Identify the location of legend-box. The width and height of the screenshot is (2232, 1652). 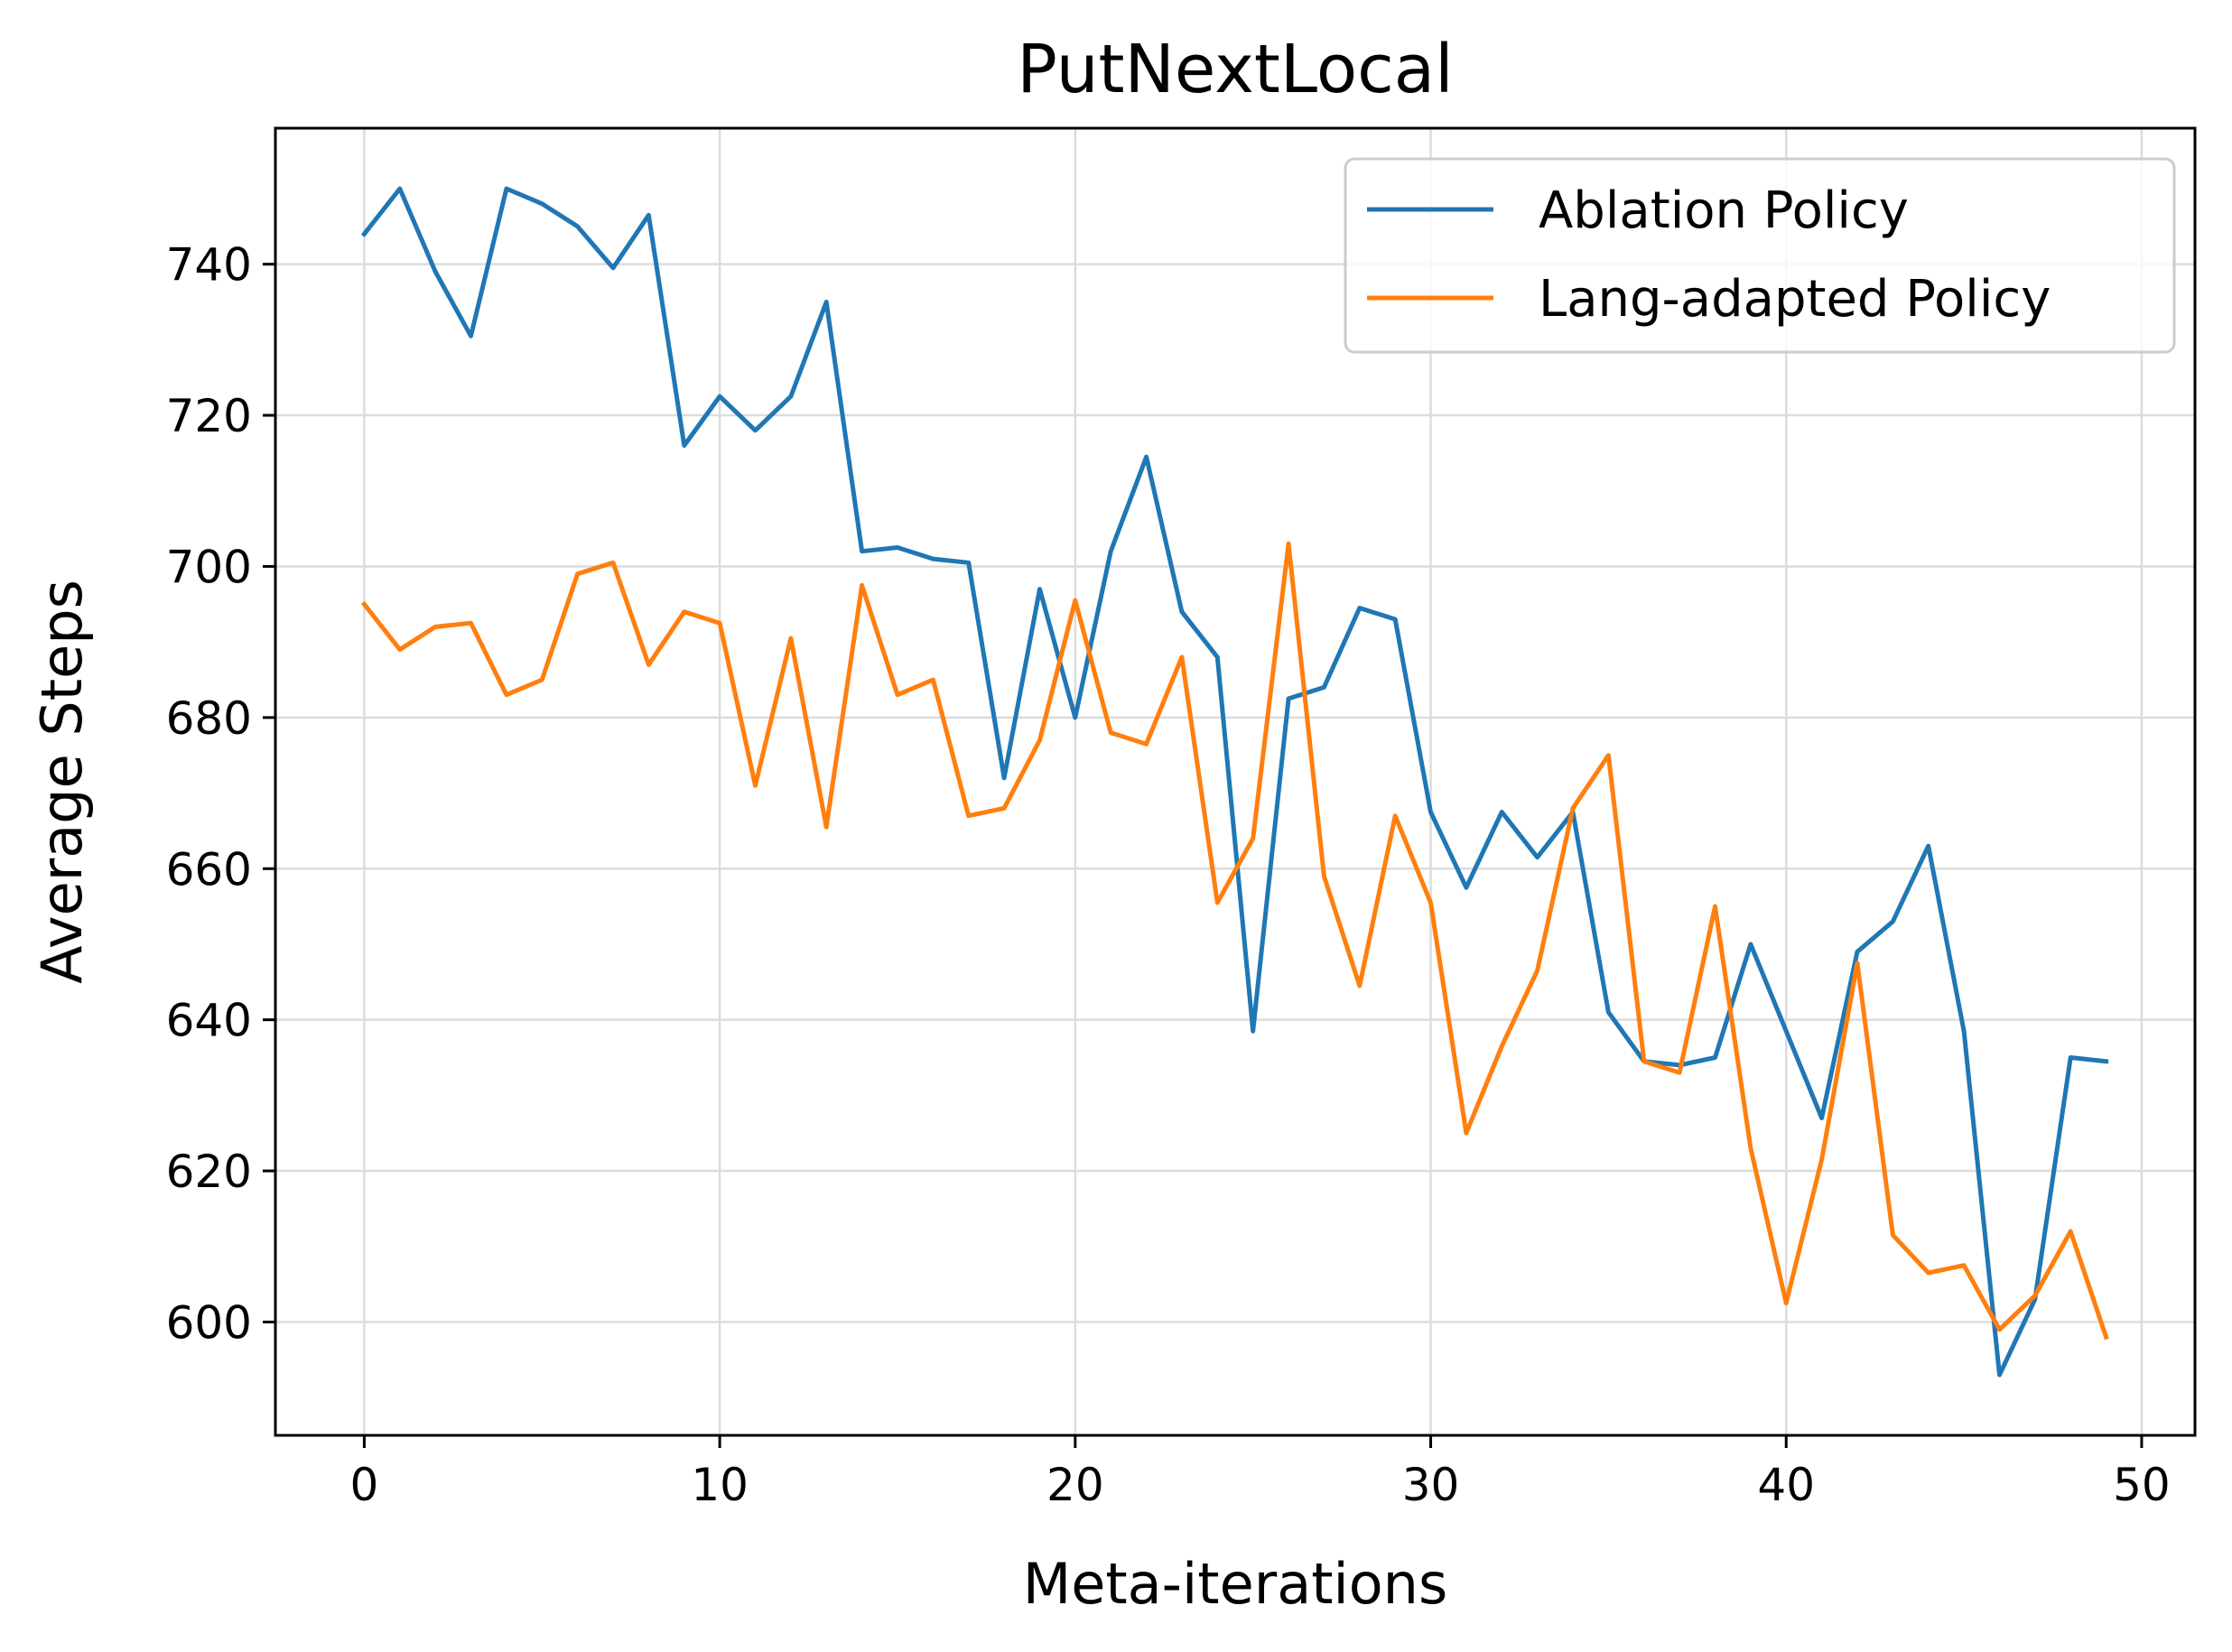
(1760, 255).